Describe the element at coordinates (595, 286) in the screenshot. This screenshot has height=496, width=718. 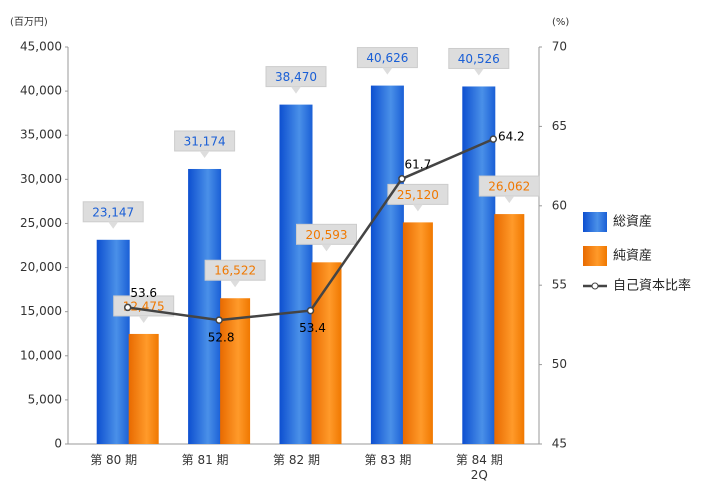
I see `legend-swatch-point` at that location.